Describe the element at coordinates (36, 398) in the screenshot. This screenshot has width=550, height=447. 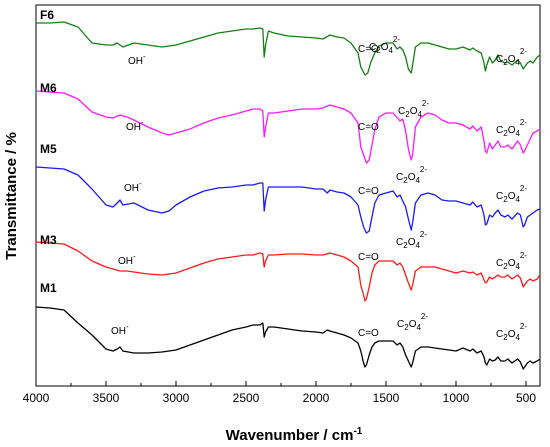
I see `x-tick-label: 4000` at that location.